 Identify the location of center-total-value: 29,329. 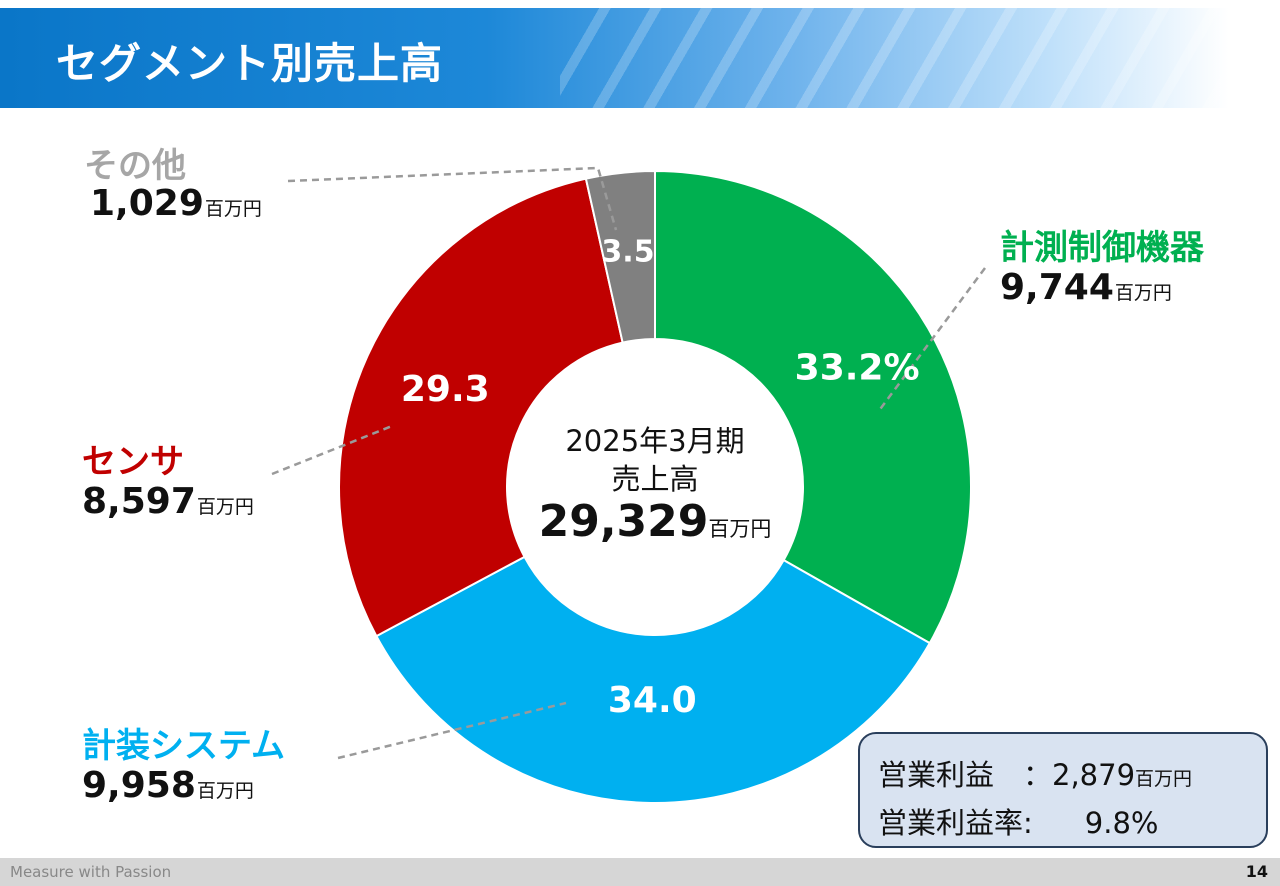
(623, 521).